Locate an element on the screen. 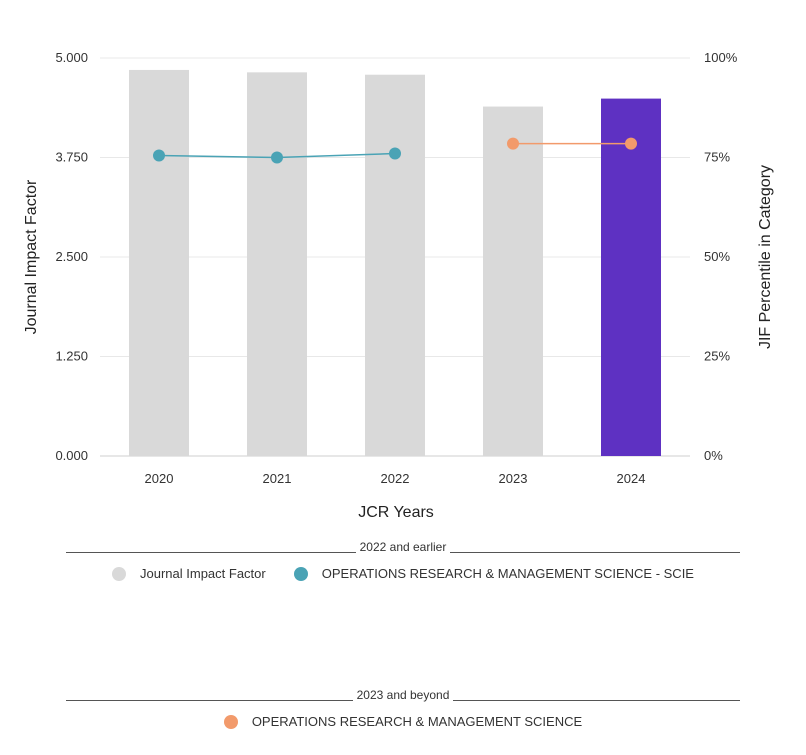 This screenshot has height=755, width=806. y-axis-title-left: Journal Impact Factor is located at coordinates (31, 256).